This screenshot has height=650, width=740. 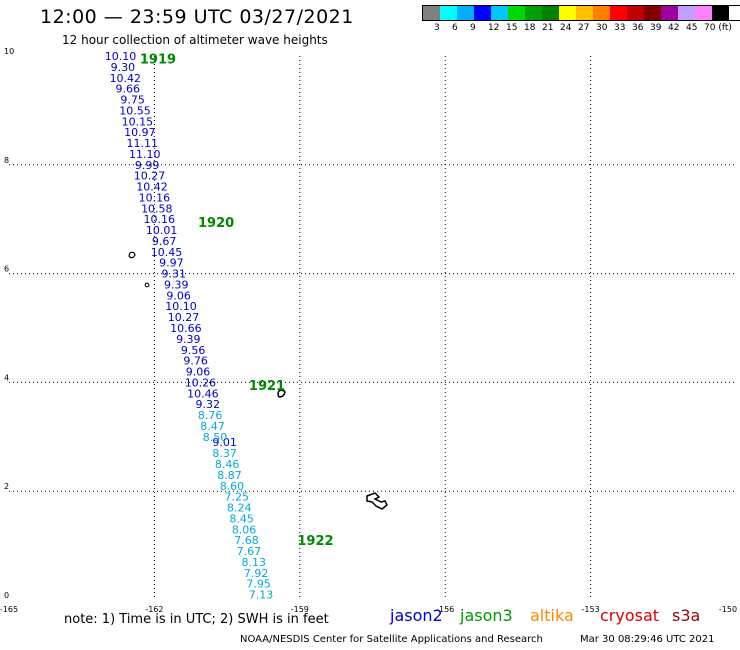 What do you see at coordinates (227, 464) in the screenshot?
I see `data-point-label: 8.46` at bounding box center [227, 464].